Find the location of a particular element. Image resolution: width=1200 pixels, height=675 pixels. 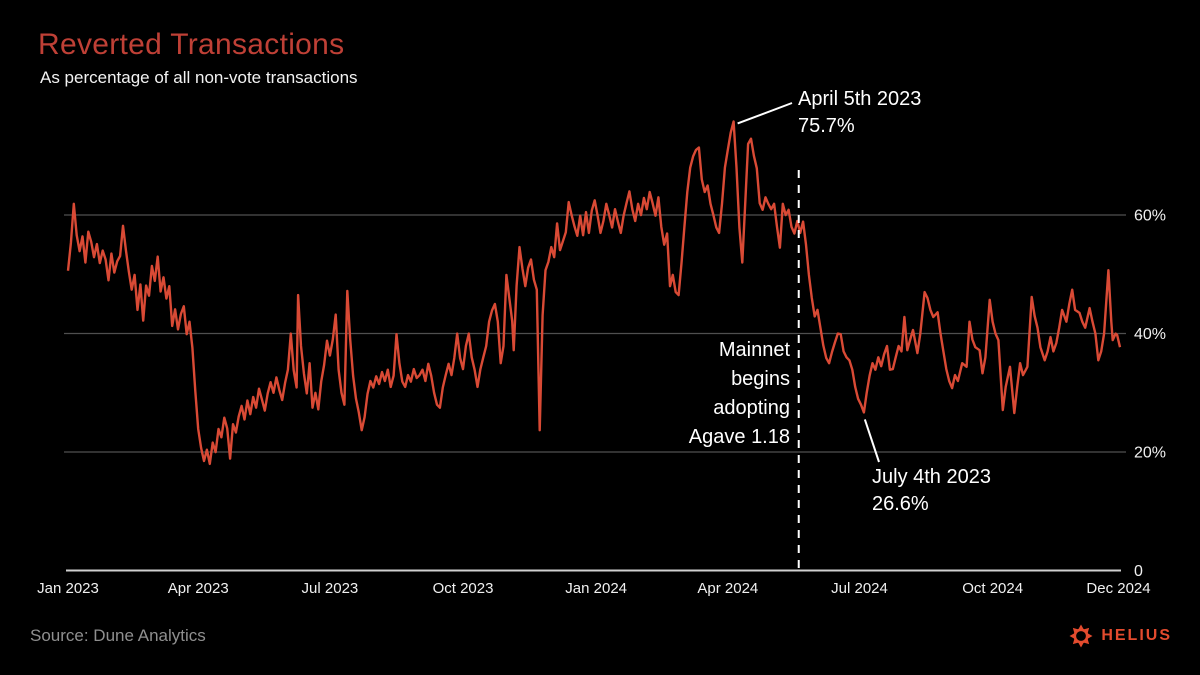

x-tick-label: Jan 2024 is located at coordinates (596, 588).